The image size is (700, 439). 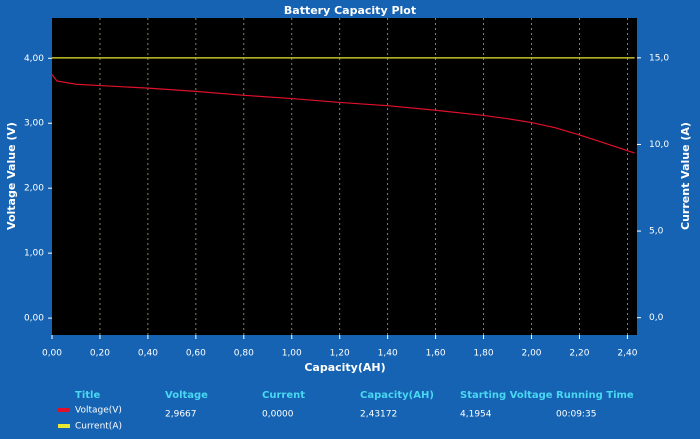 What do you see at coordinates (656, 318) in the screenshot?
I see `y2-tick-label: 0,0` at bounding box center [656, 318].